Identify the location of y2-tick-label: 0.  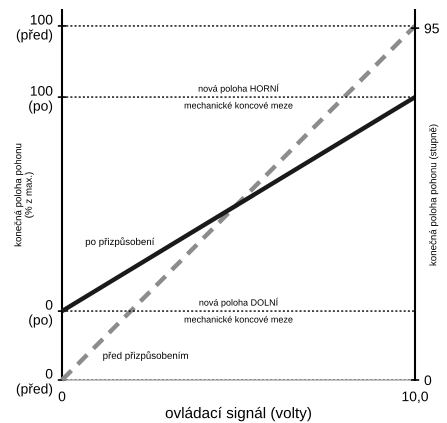
(428, 380).